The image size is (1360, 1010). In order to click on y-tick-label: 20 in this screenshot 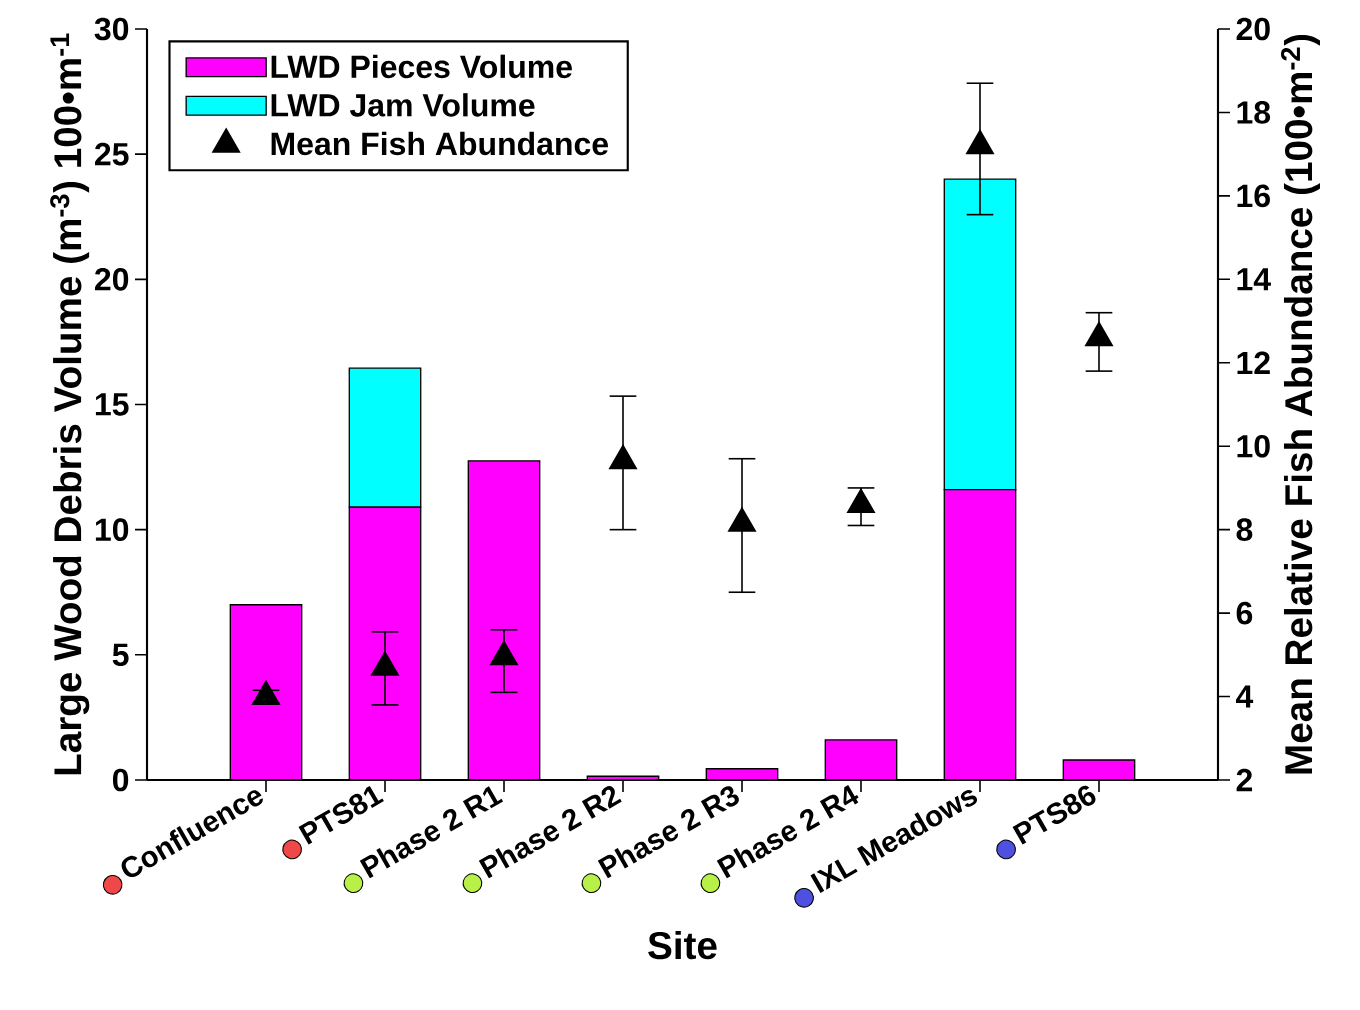, I will do `click(112, 279)`.